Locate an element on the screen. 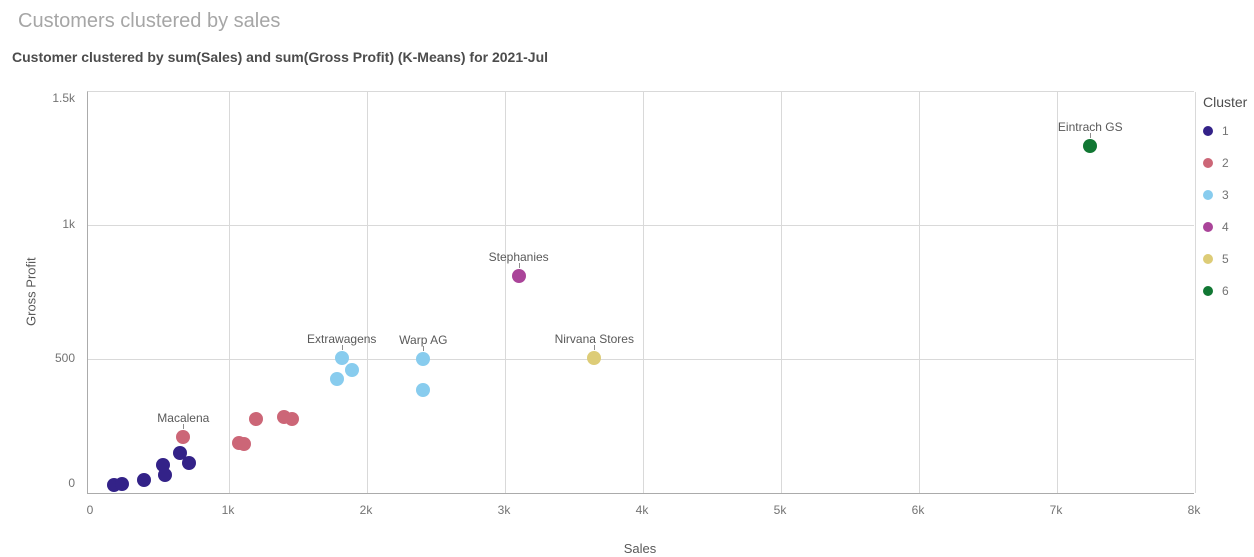  legend-items: 1 2 3 4 5 6 is located at coordinates (1228, 211).